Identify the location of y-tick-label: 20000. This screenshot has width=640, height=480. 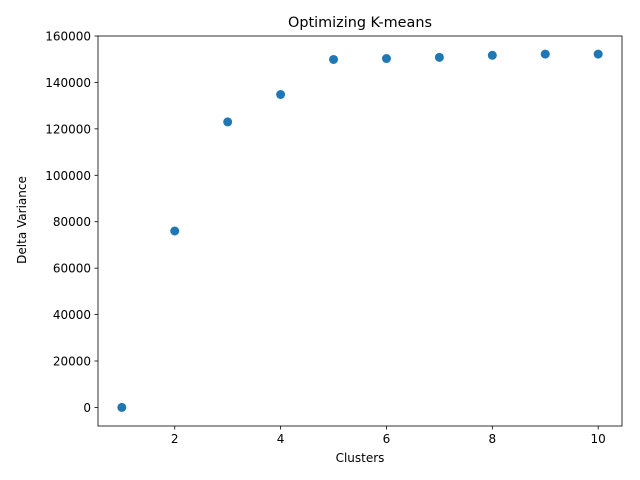
(72, 362).